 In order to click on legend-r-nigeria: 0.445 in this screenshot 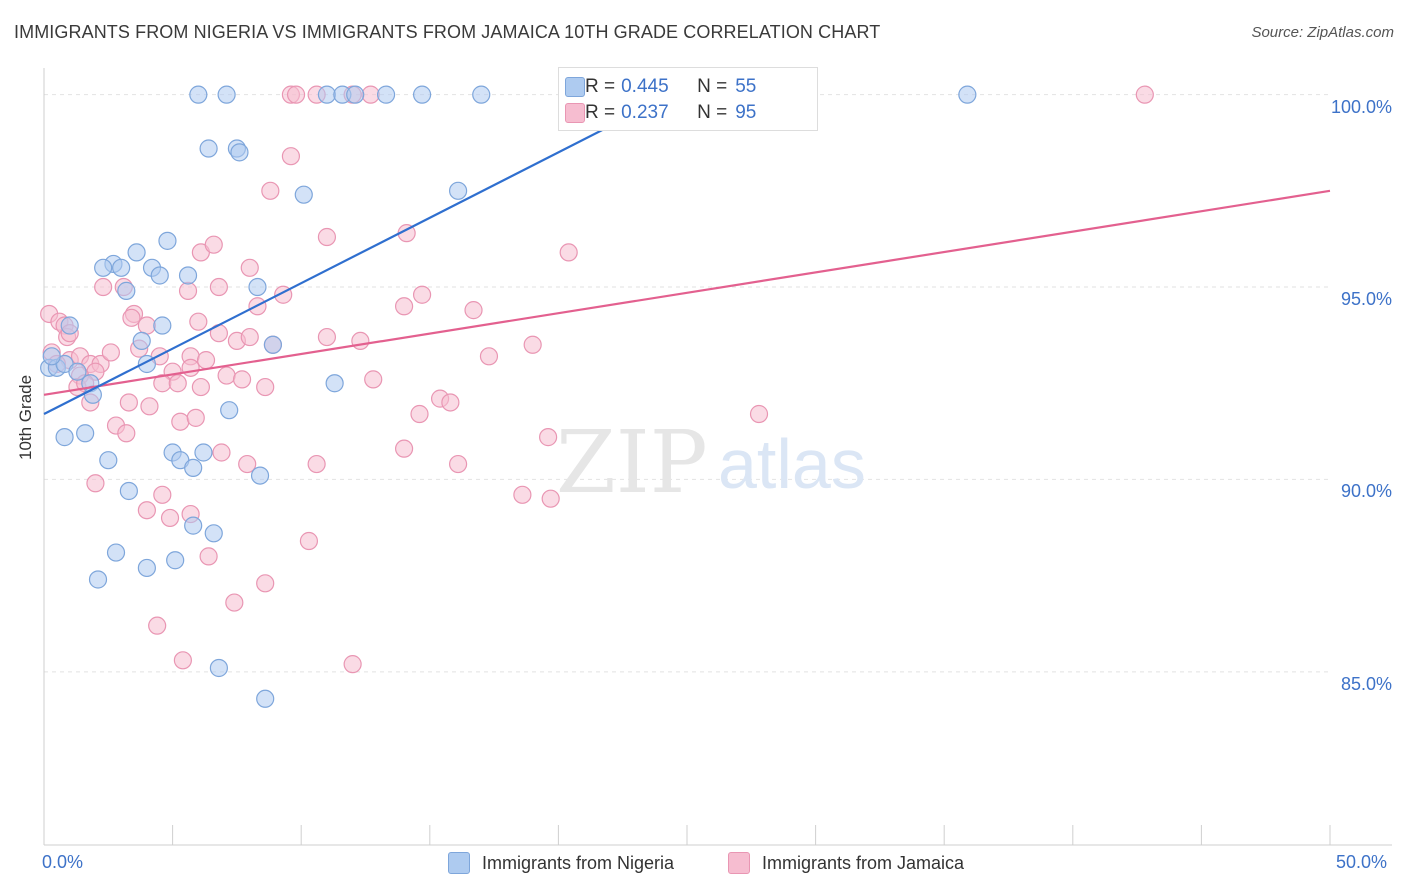, I will do `click(645, 86)`.